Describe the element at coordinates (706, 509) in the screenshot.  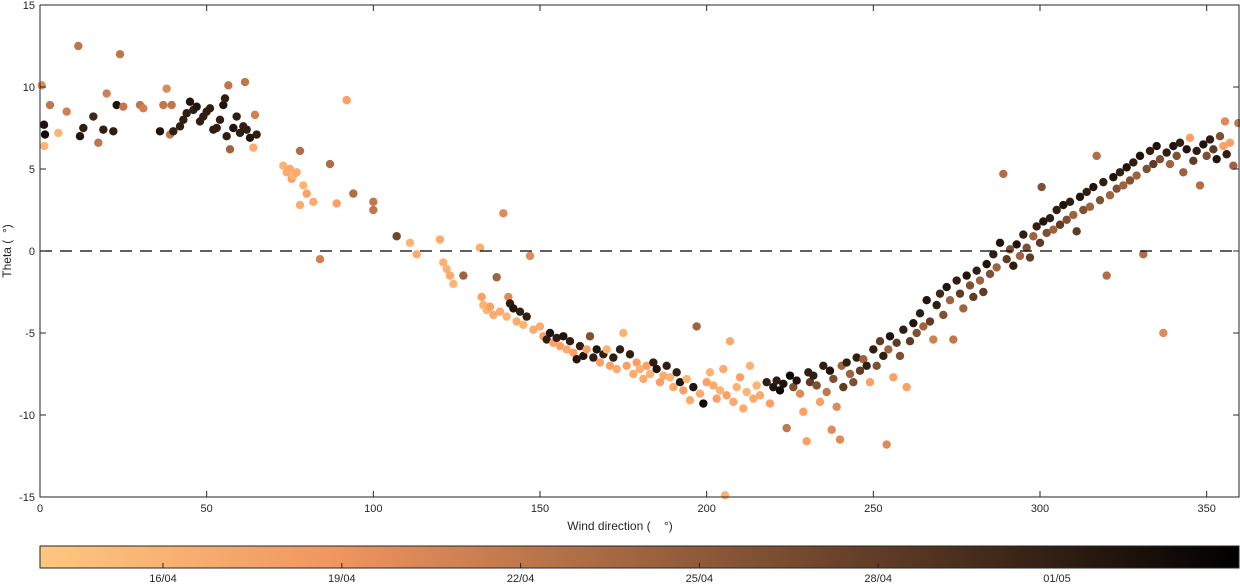
I see `x-tick-label: 200` at that location.